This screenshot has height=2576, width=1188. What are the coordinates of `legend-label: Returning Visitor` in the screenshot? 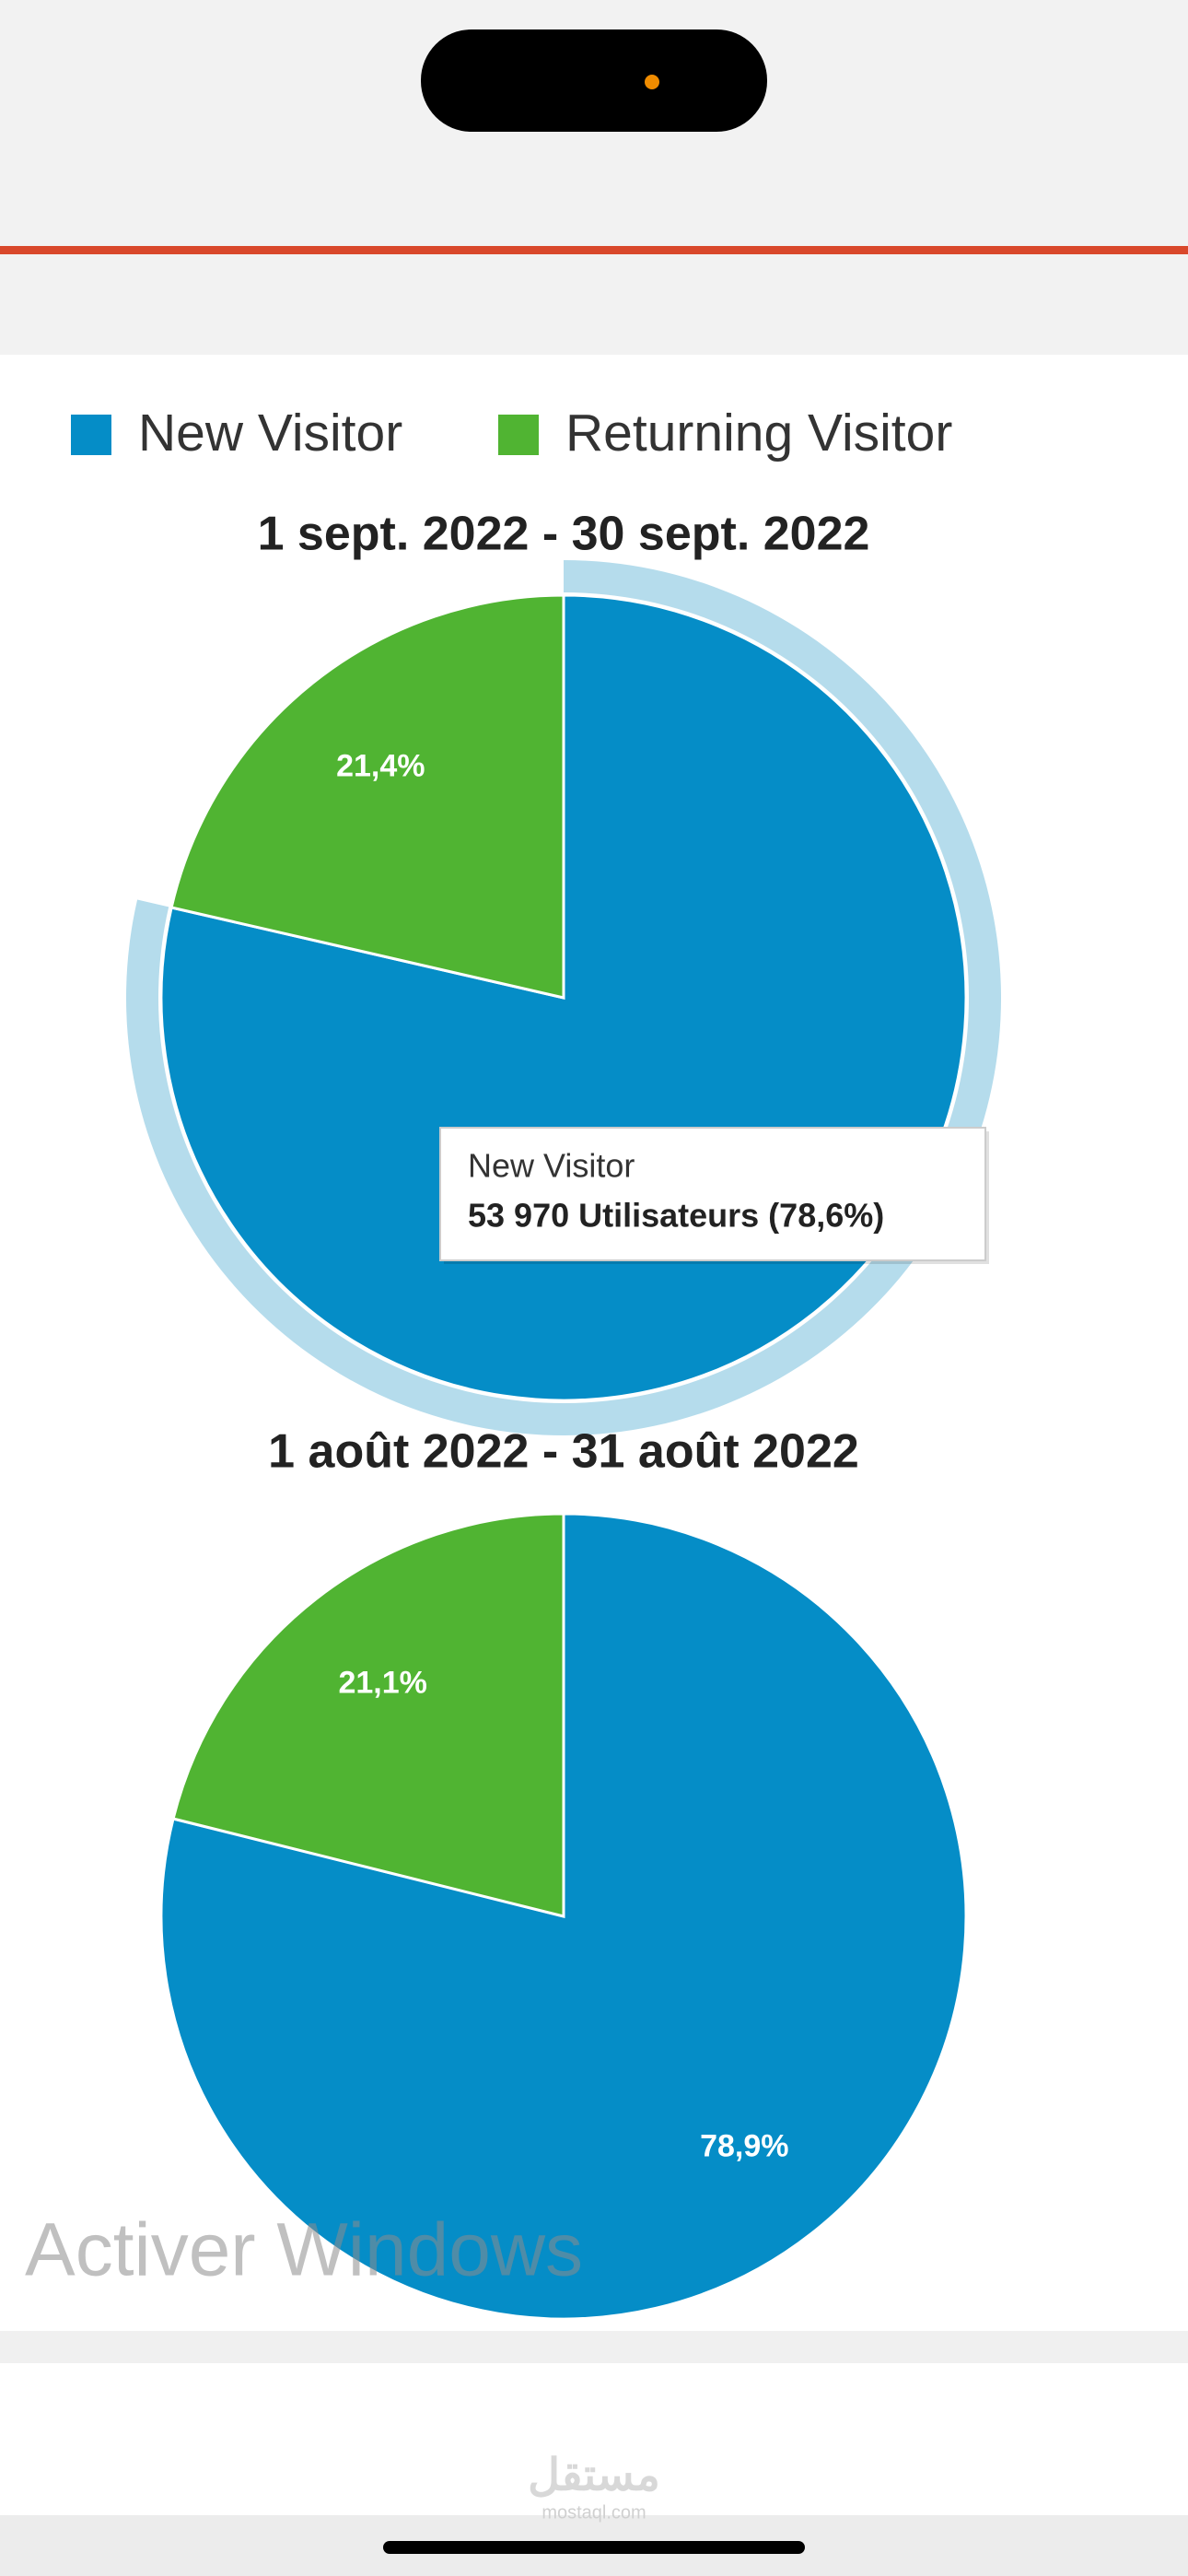 It's located at (758, 433).